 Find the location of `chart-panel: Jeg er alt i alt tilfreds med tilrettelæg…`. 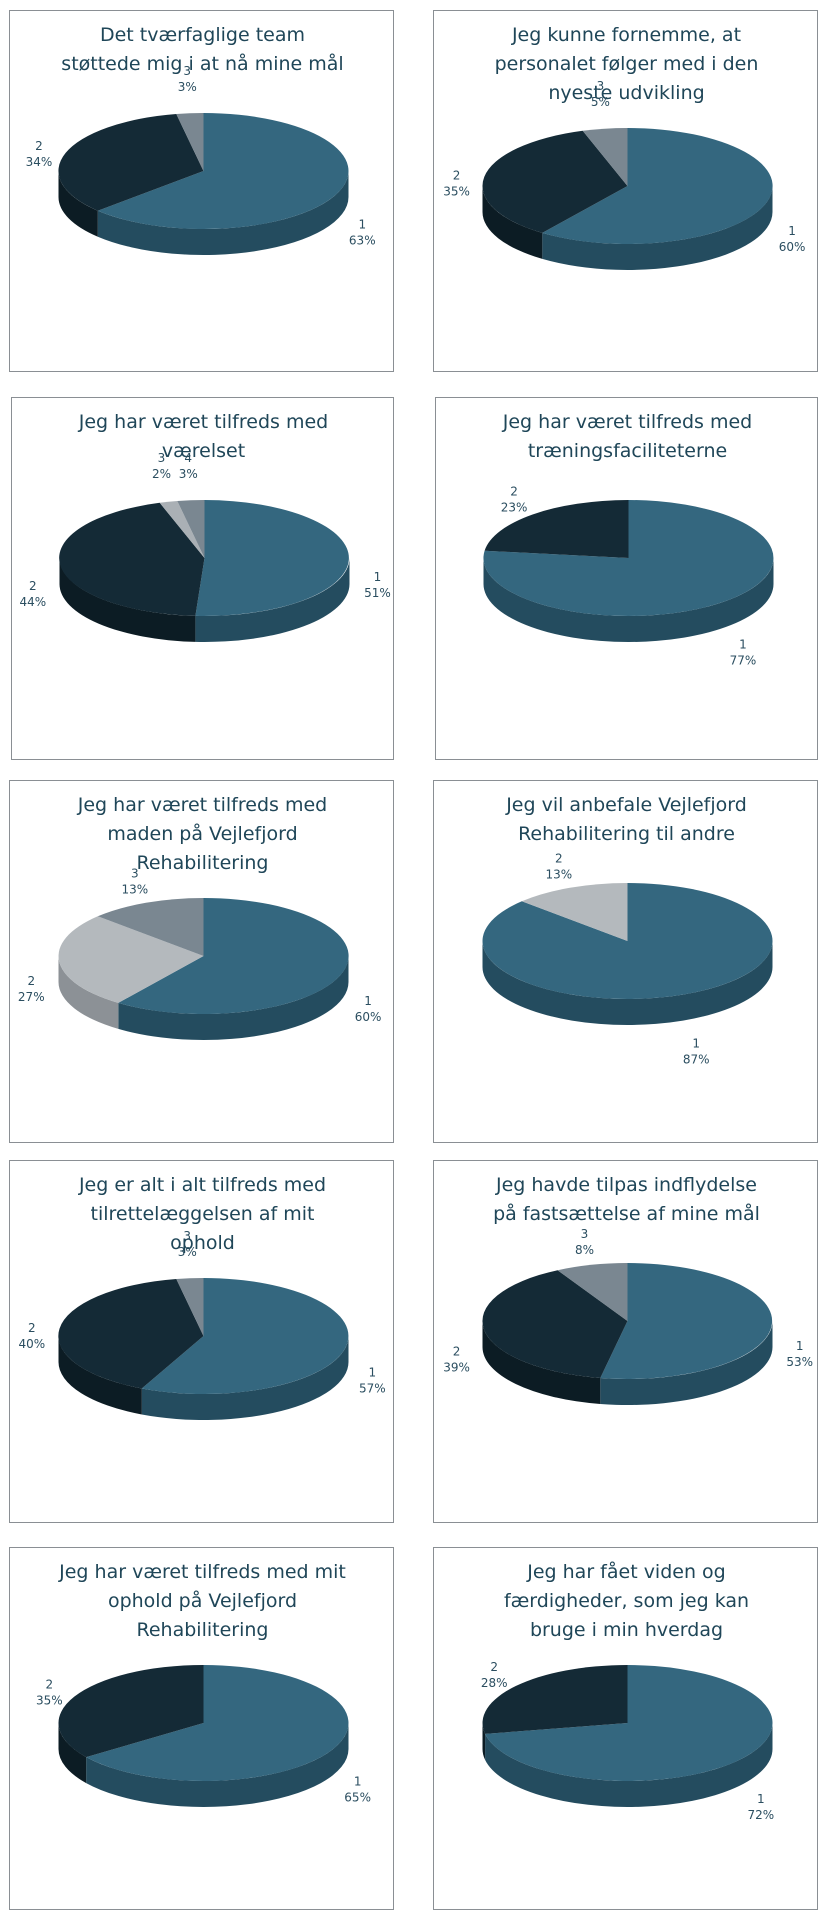

chart-panel: Jeg er alt i alt tilfreds med tilrettelæg… is located at coordinates (201, 1341).